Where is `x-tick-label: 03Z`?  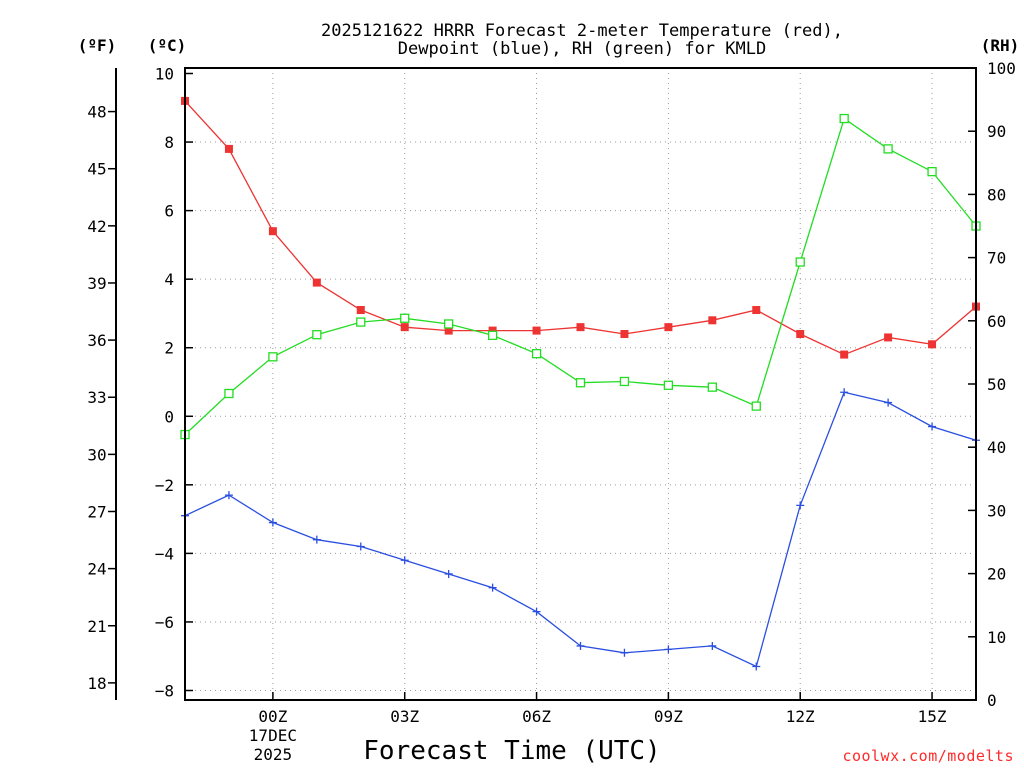
x-tick-label: 03Z is located at coordinates (404, 716).